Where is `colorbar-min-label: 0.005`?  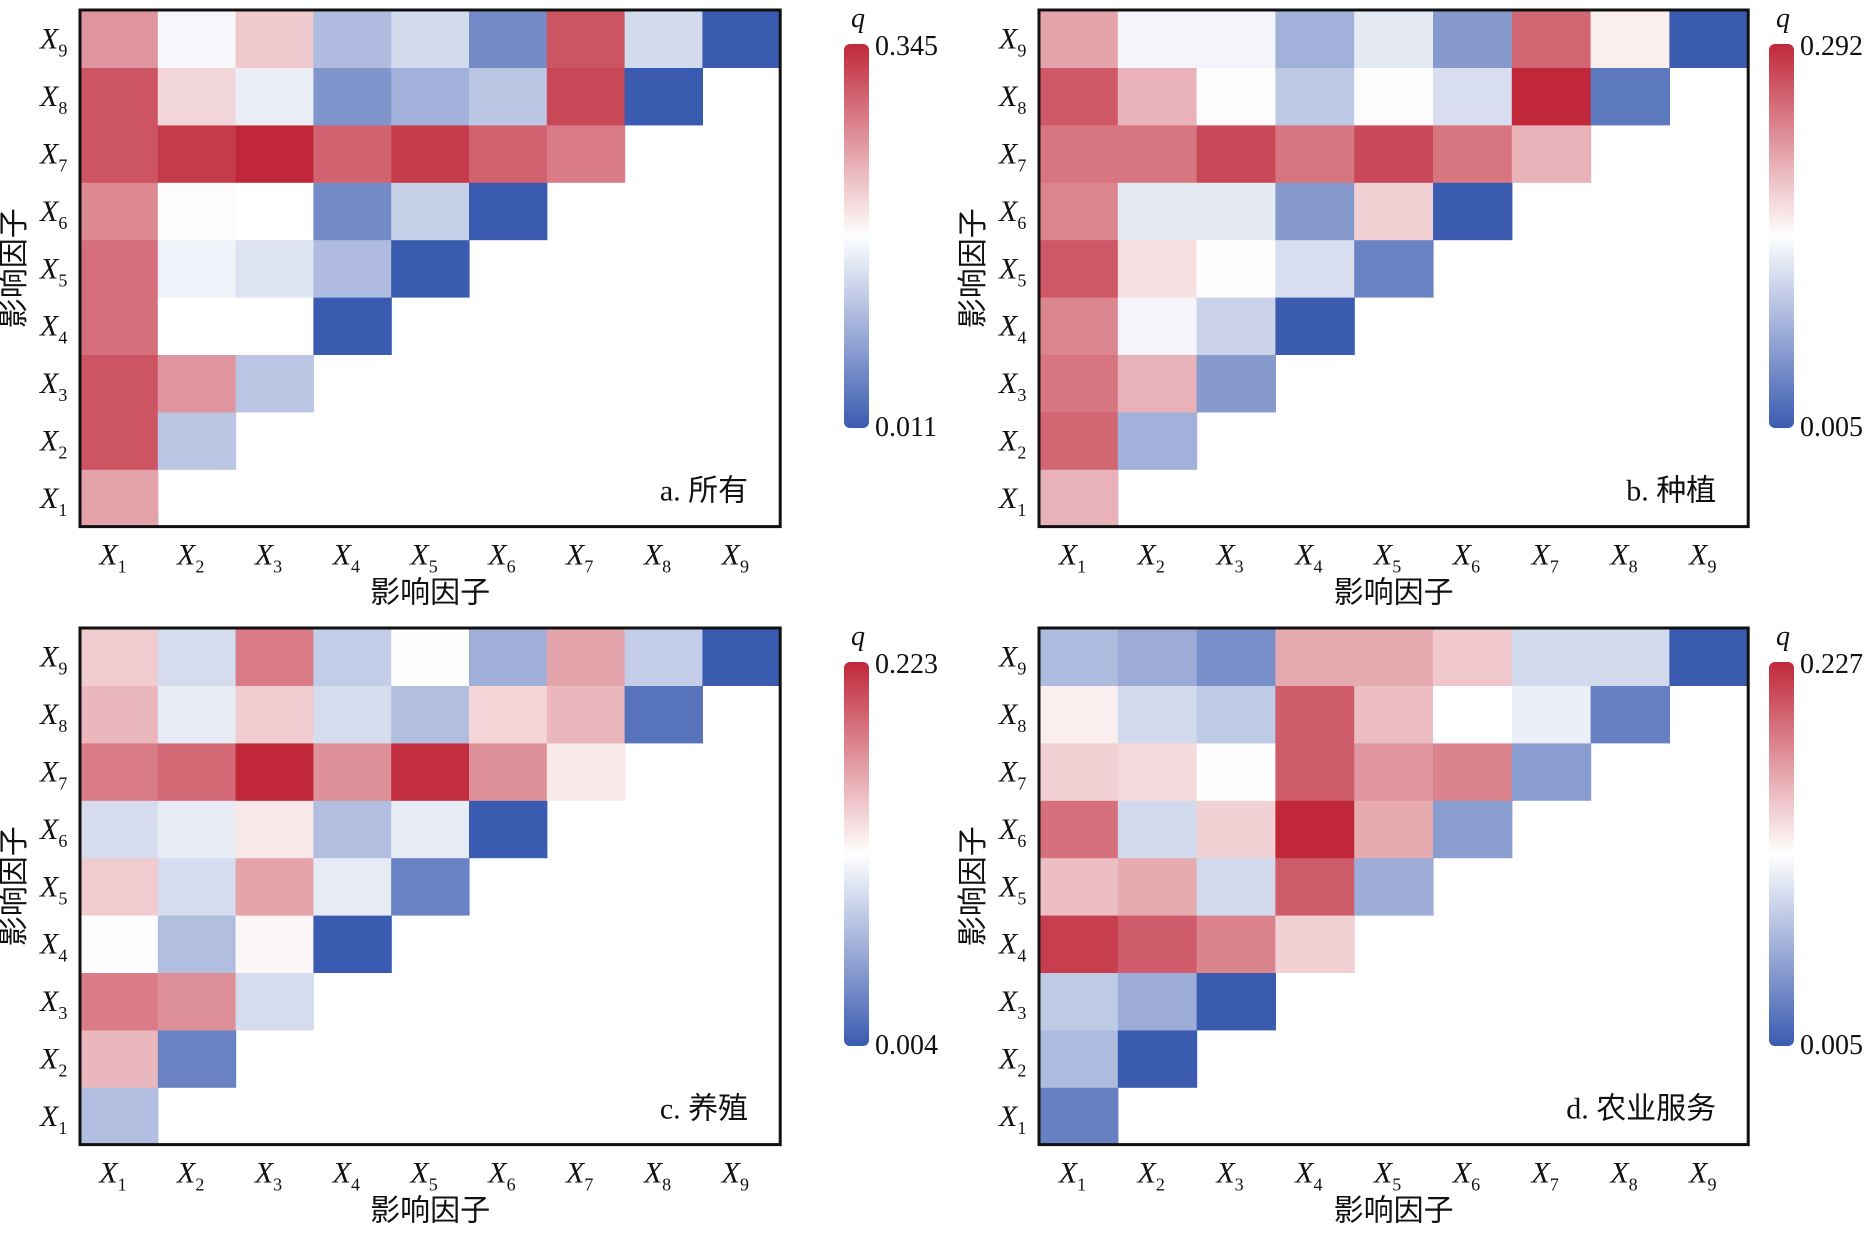 colorbar-min-label: 0.005 is located at coordinates (1831, 1045).